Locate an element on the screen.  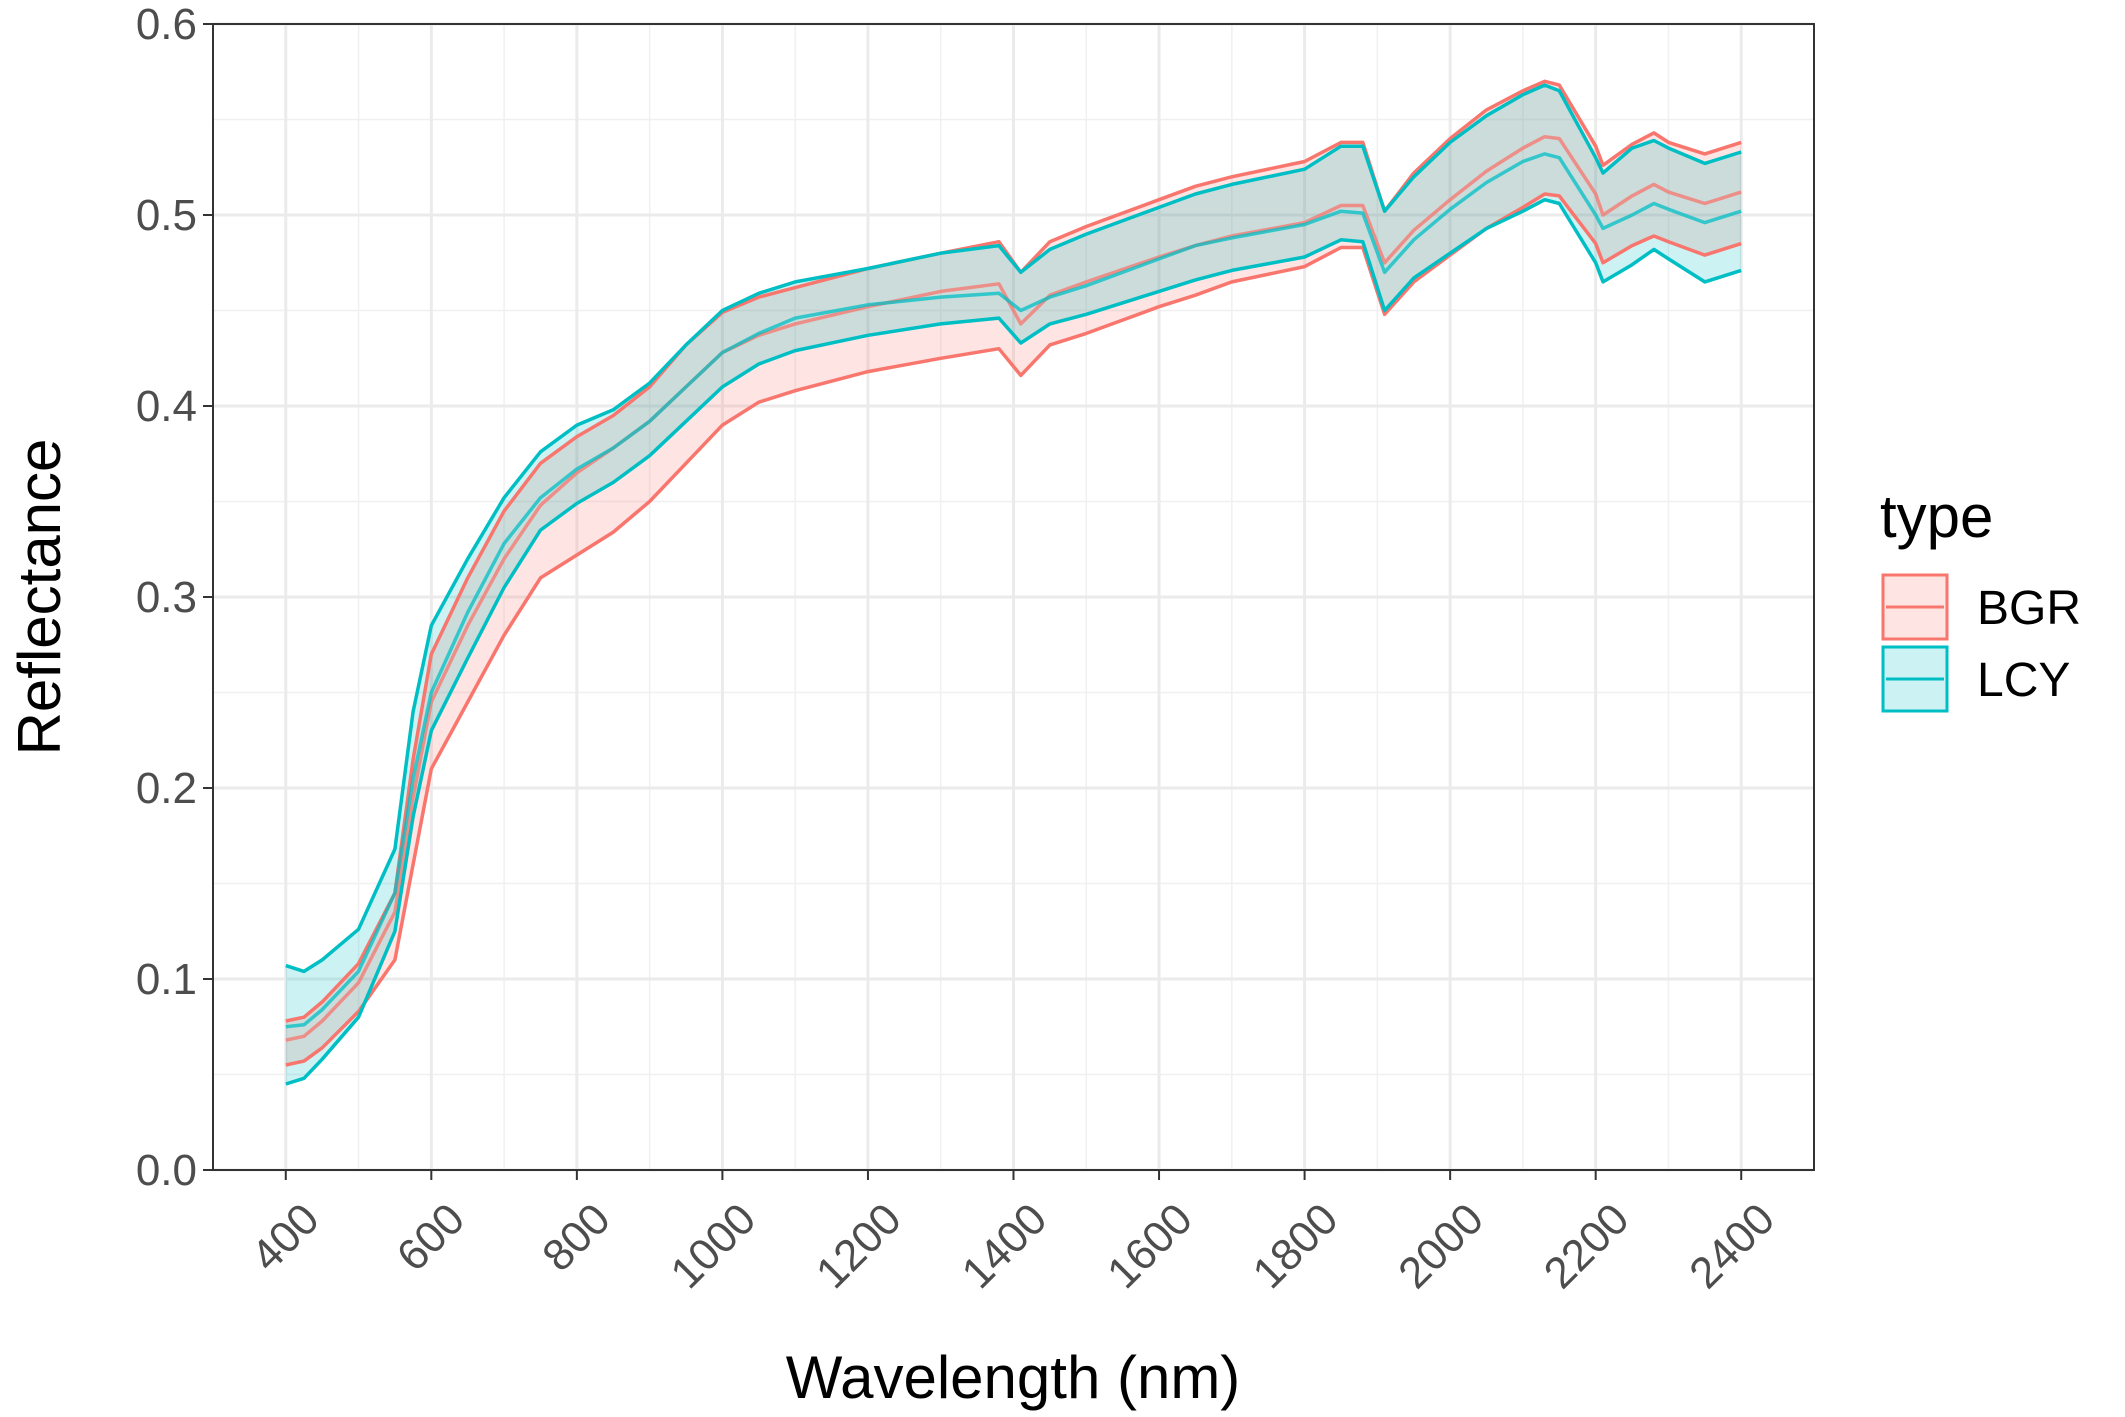
x-tick-label: 400 is located at coordinates (285, 1237).